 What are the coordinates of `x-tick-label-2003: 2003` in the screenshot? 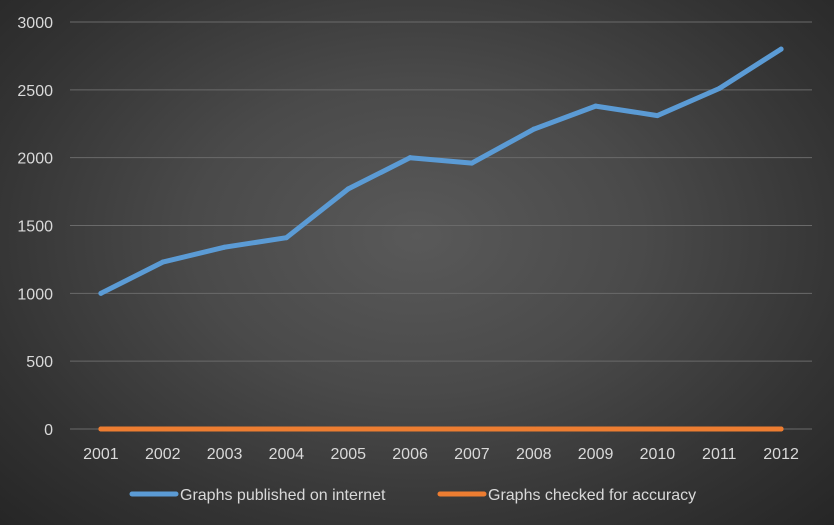 It's located at (225, 454).